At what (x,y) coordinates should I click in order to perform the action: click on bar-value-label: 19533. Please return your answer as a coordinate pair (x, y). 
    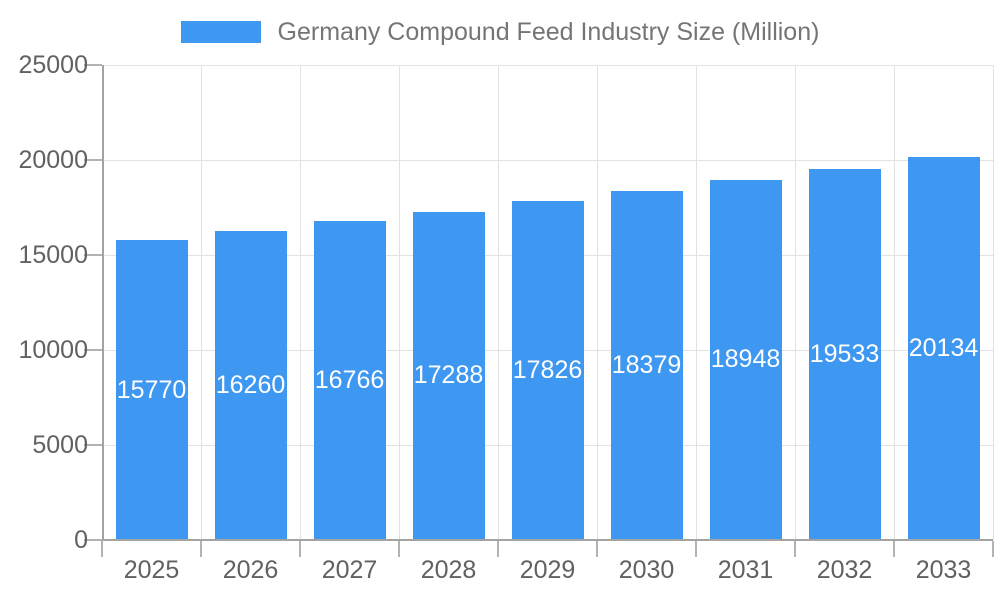
    Looking at the image, I should click on (844, 353).